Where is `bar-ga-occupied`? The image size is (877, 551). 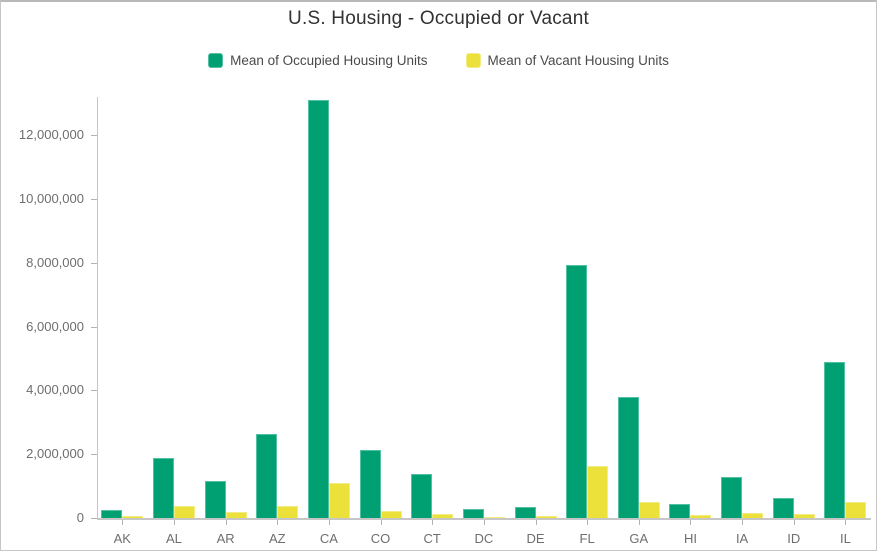 bar-ga-occupied is located at coordinates (628, 457).